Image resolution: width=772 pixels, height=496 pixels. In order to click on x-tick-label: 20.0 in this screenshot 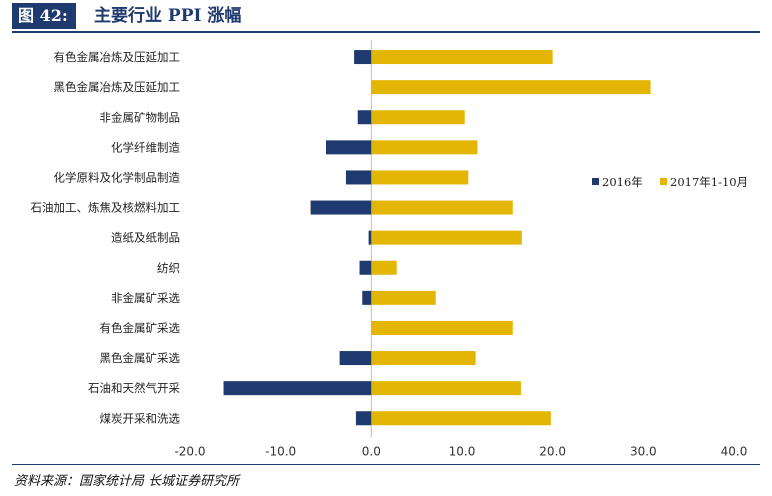, I will do `click(552, 451)`.